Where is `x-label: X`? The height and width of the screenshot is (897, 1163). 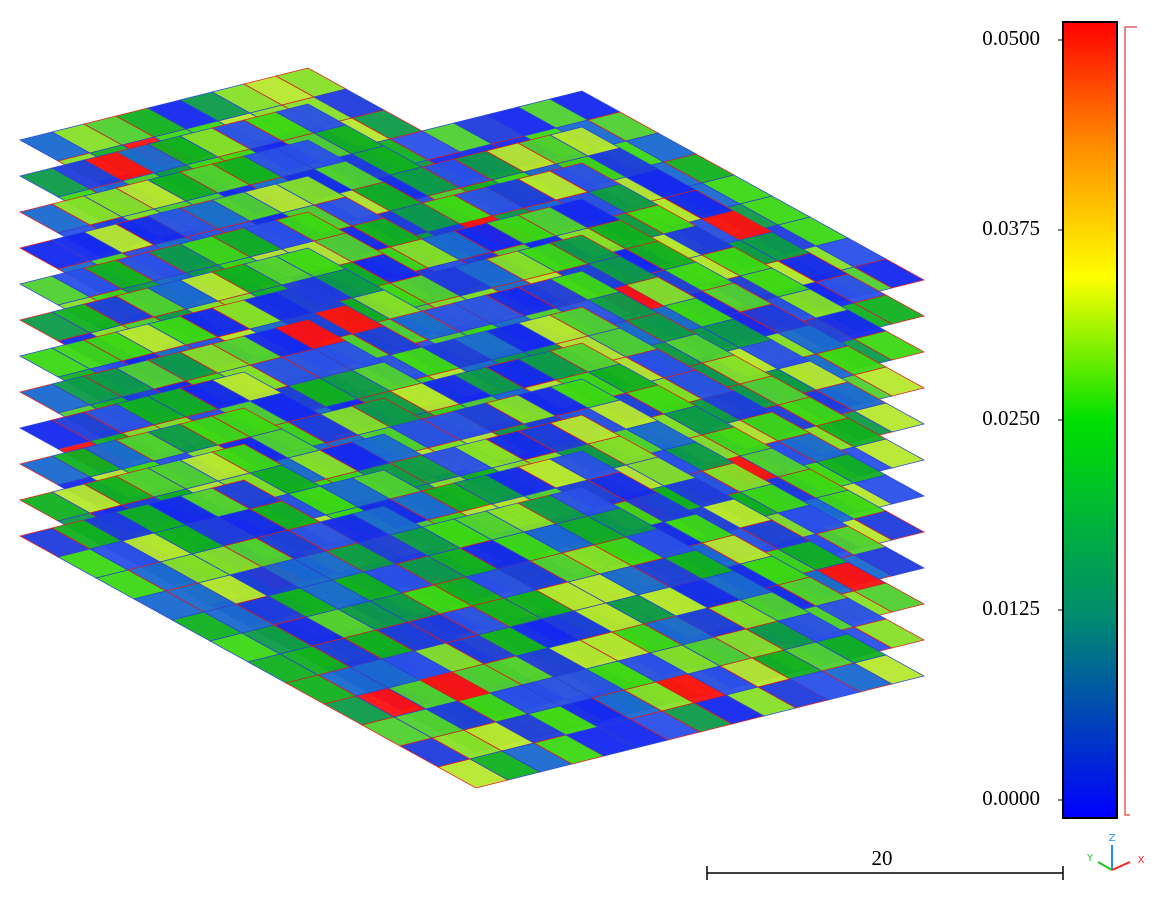 x-label: X is located at coordinates (1141, 860).